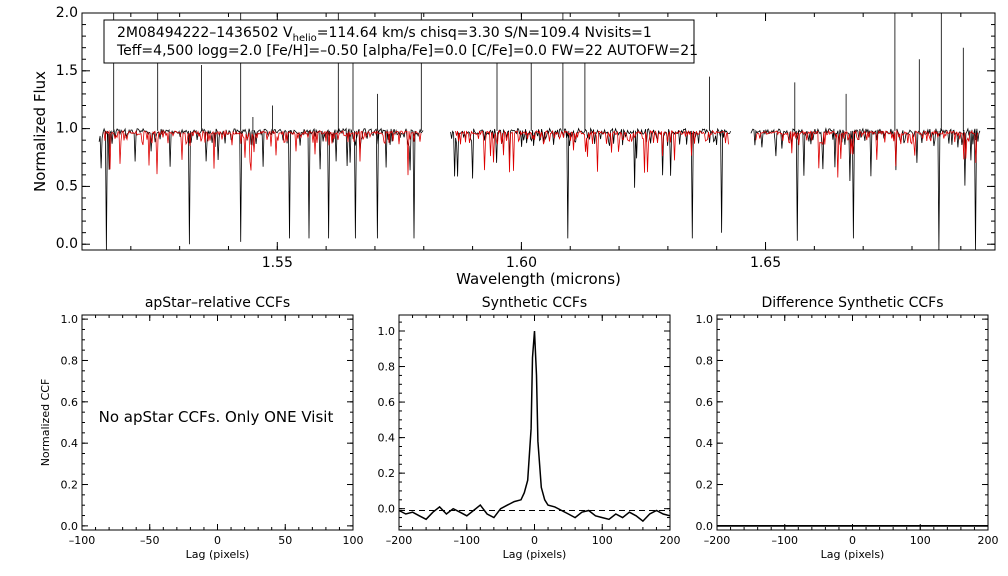  I want to click on star-id: 2M08494222–1436502 V, so click(205, 33).